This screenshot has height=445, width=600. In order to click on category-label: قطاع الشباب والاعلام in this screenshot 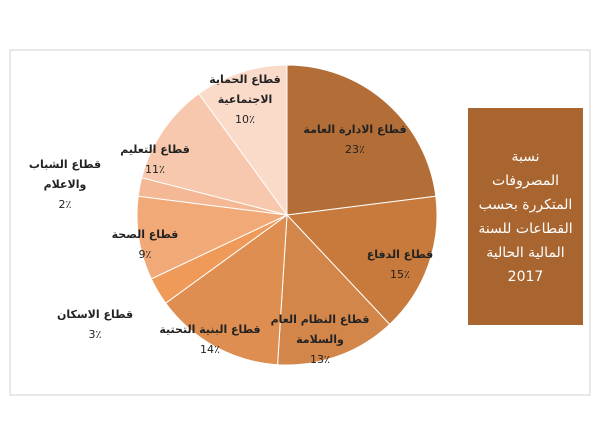, I will do `click(65, 174)`.